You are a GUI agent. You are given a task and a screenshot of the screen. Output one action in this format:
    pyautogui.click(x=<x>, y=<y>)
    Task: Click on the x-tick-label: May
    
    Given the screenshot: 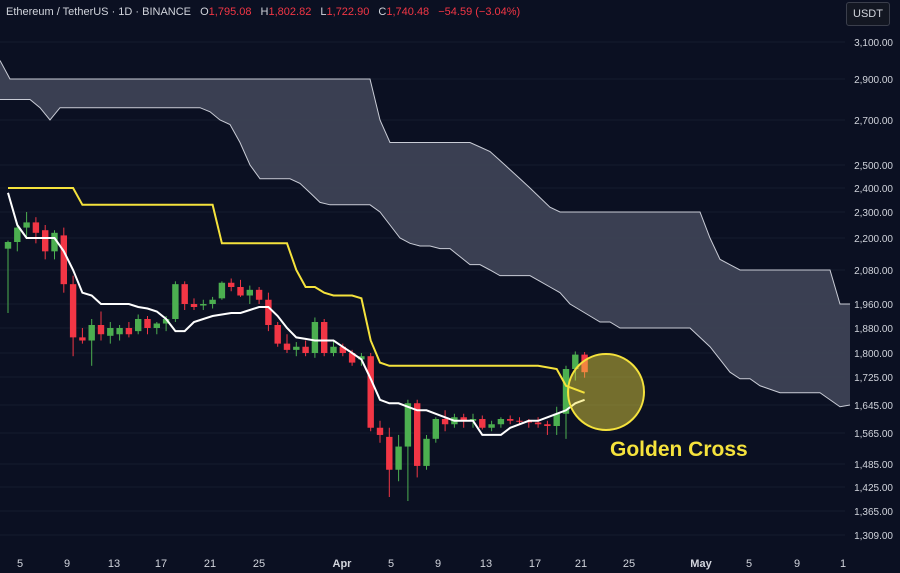 What is the action you would take?
    pyautogui.click(x=701, y=564)
    